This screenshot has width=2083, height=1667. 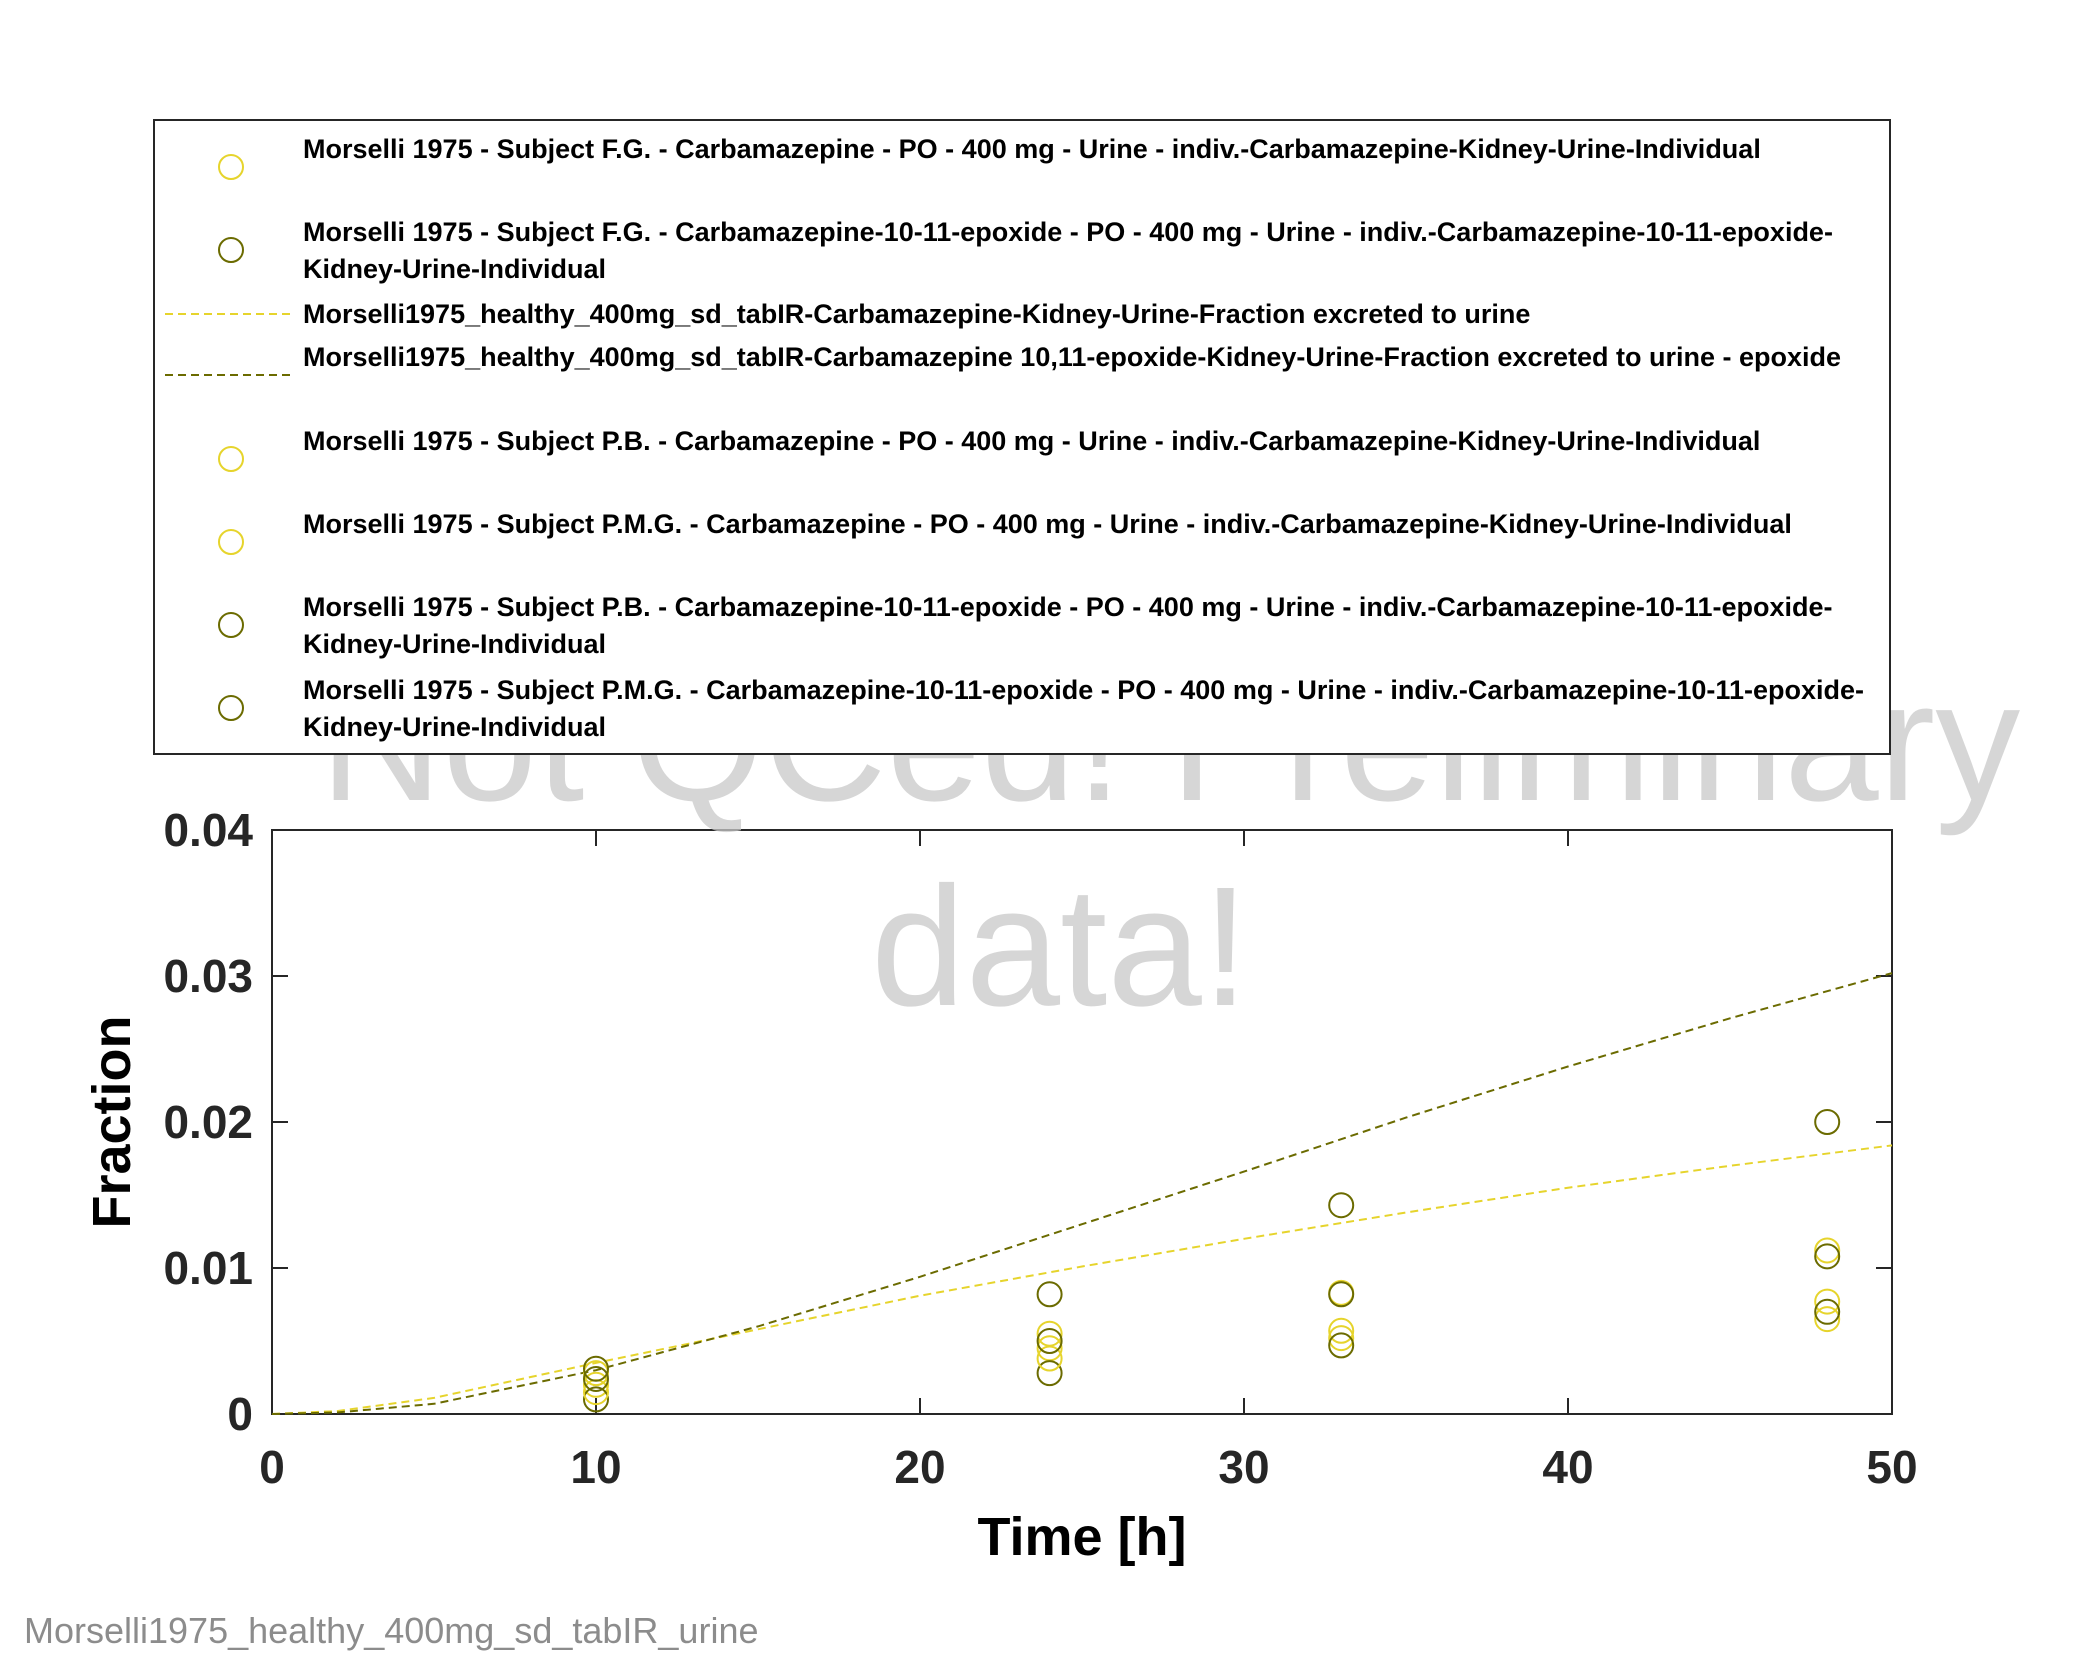 I want to click on y-tick-label: 0.01, so click(x=208, y=1268).